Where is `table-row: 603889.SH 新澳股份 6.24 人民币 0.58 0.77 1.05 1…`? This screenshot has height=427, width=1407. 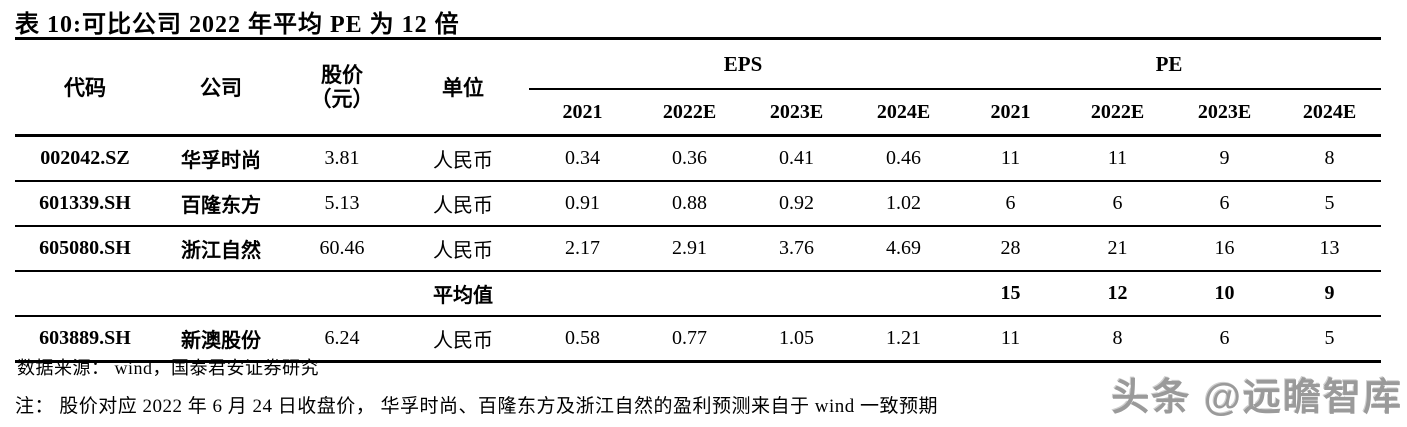
table-row: 603889.SH 新澳股份 6.24 人民币 0.58 0.77 1.05 1… is located at coordinates (698, 339).